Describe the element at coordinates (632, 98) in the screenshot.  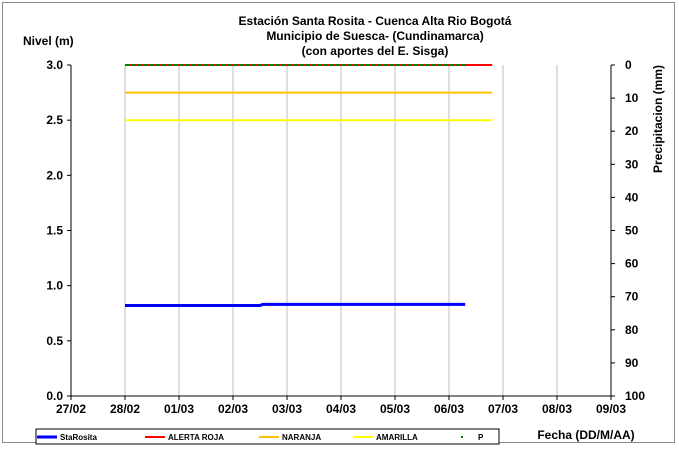
I see `y2-tick-label: 10` at that location.